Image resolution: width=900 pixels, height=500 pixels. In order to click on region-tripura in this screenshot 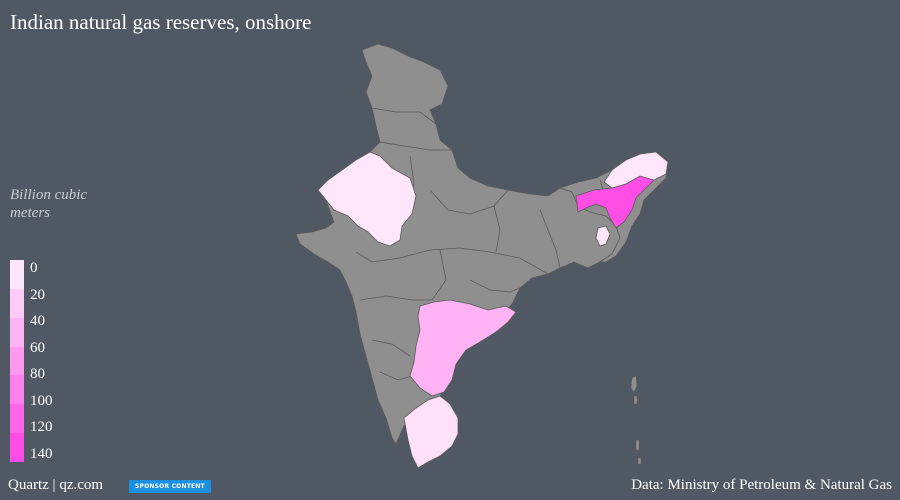, I will do `click(603, 236)`.